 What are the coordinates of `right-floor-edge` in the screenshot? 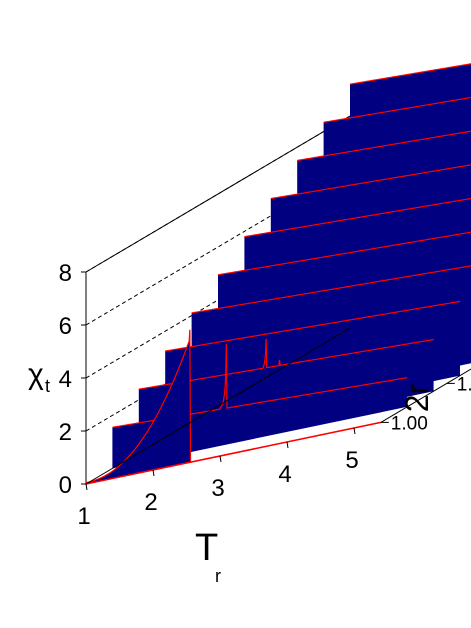 It's located at (425, 395).